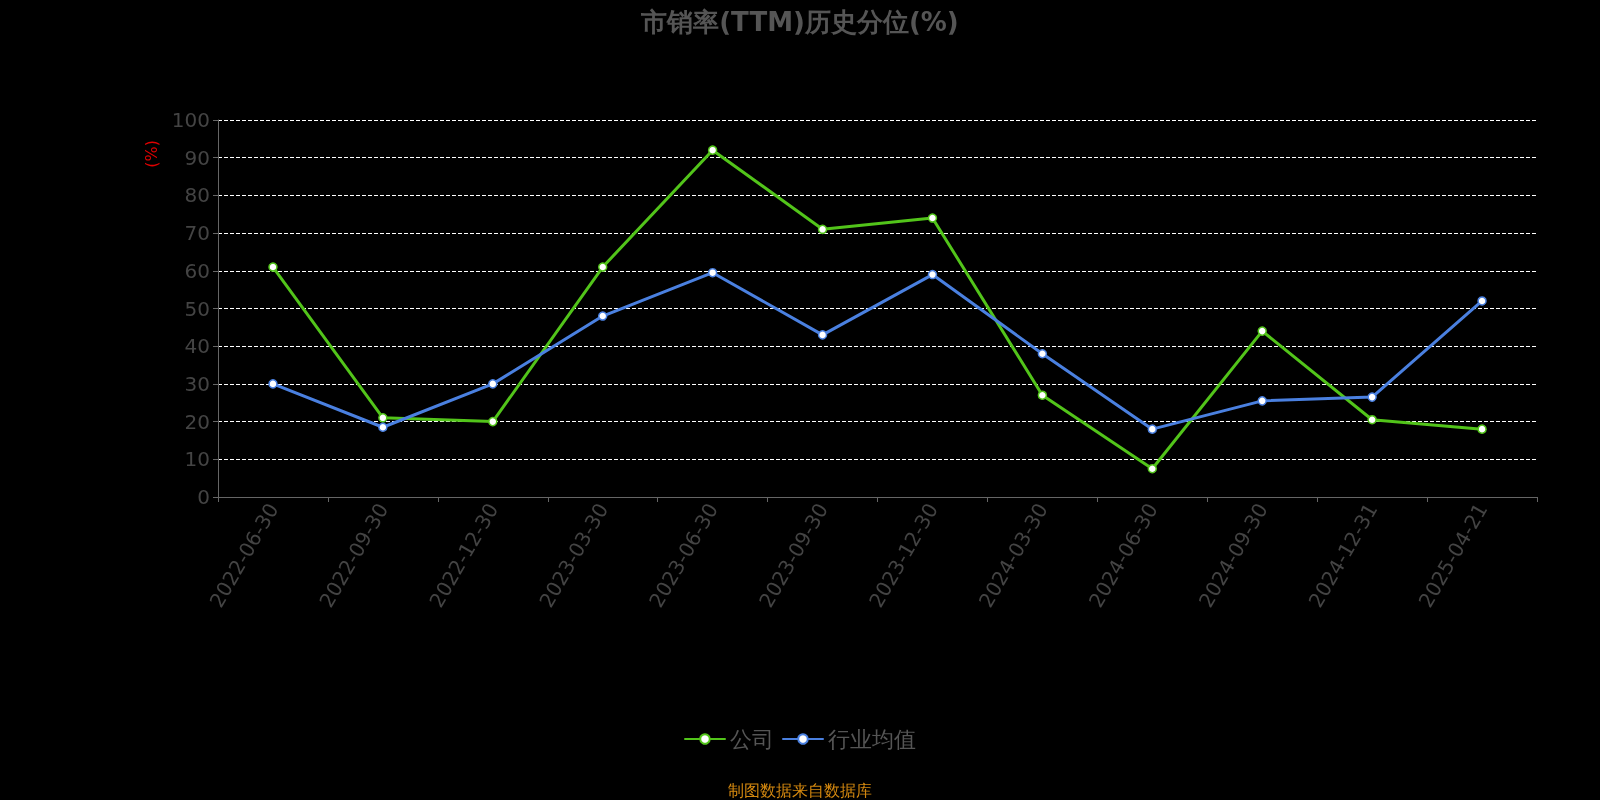 The width and height of the screenshot is (1600, 800). Describe the element at coordinates (197, 383) in the screenshot. I see `y-tick-label: 30` at that location.